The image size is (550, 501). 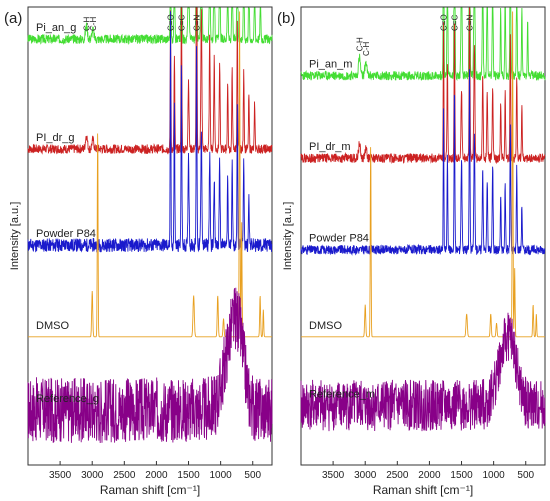 I want to click on panel-label: (b), so click(x=286, y=18).